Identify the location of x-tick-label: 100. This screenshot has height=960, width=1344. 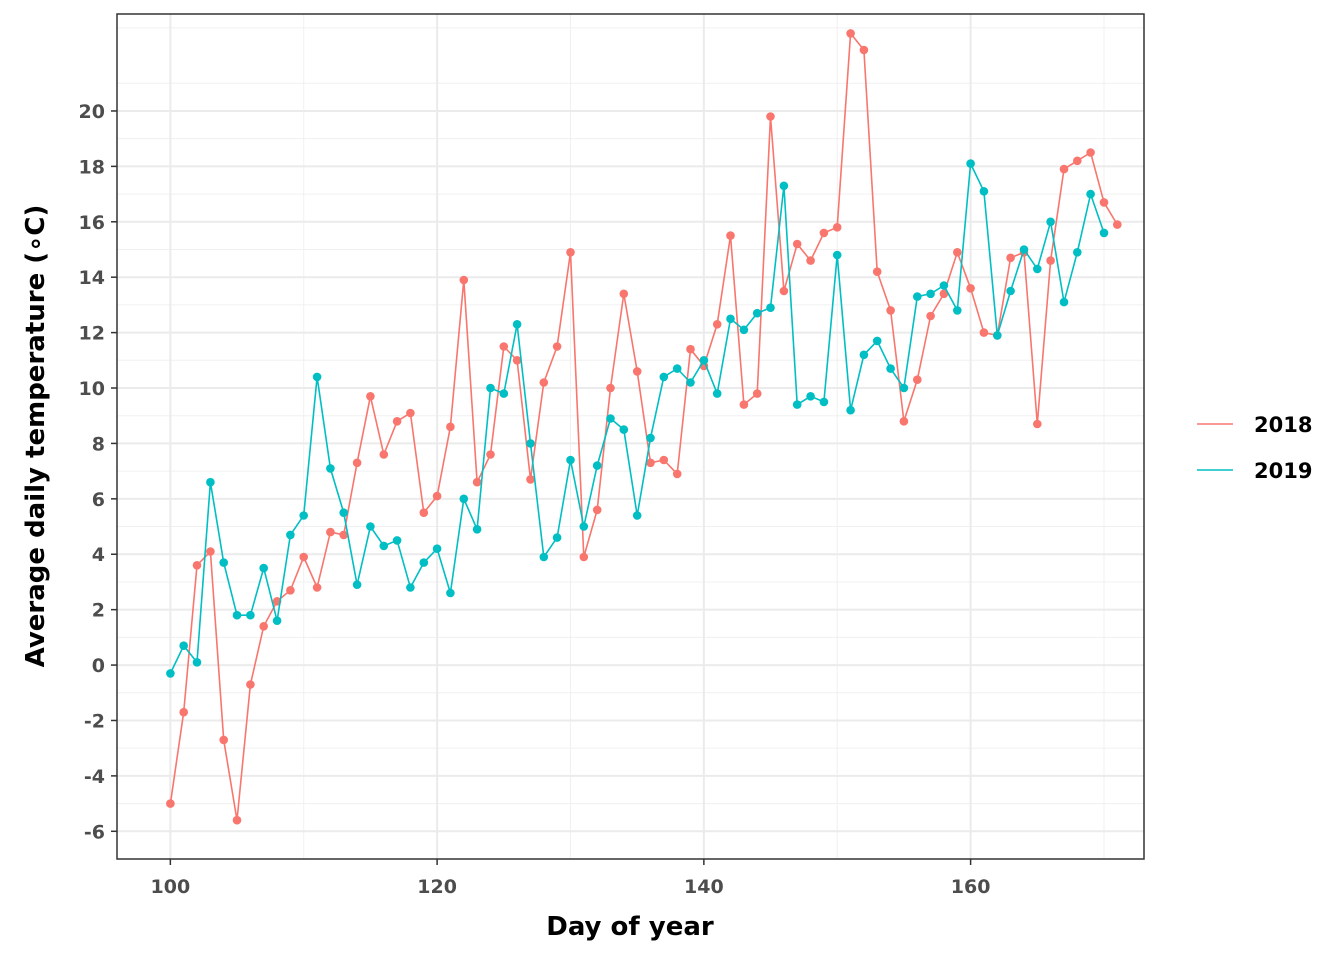
(171, 887).